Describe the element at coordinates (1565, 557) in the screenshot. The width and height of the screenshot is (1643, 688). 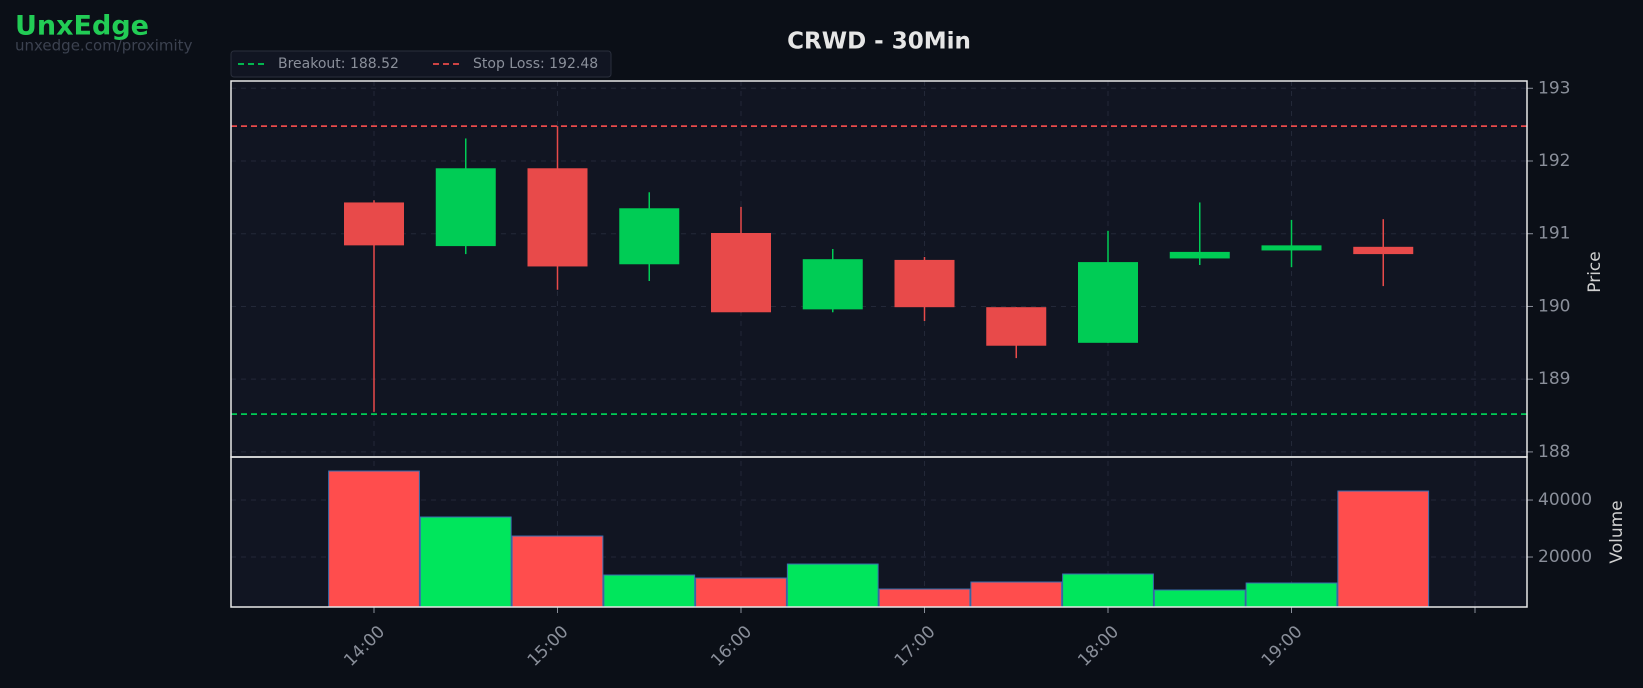
I see `volume-y-tick-label: 20000` at that location.